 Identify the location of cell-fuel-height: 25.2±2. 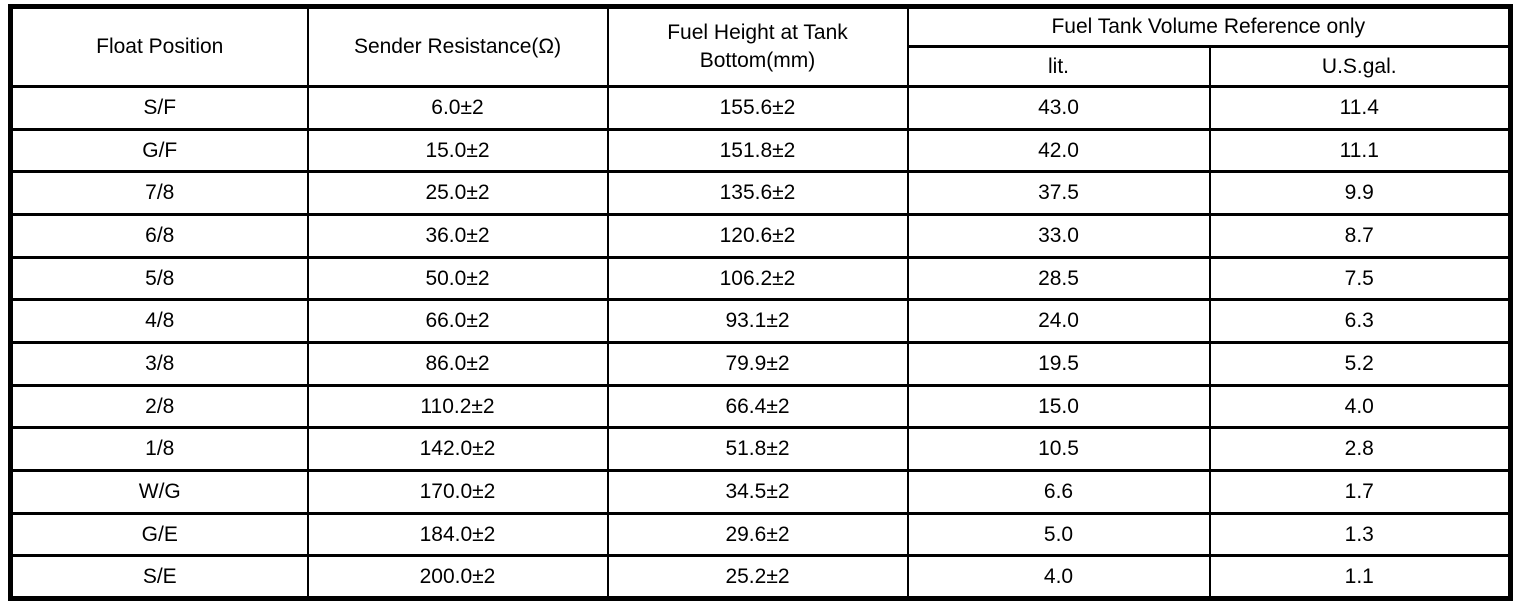
(757, 577).